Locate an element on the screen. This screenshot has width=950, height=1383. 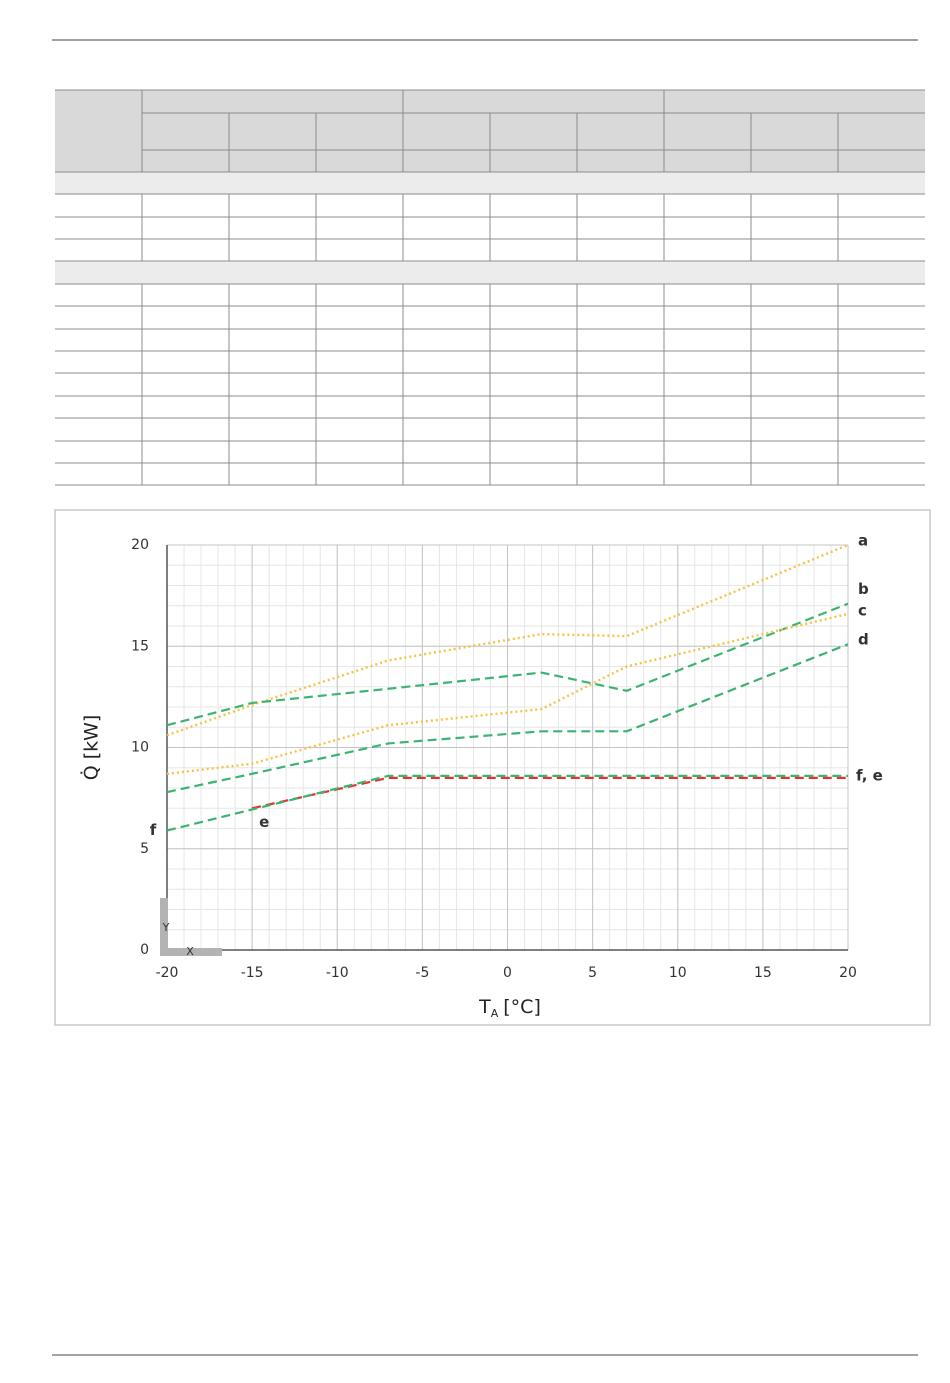
x-tick-label: -10 is located at coordinates (337, 973).